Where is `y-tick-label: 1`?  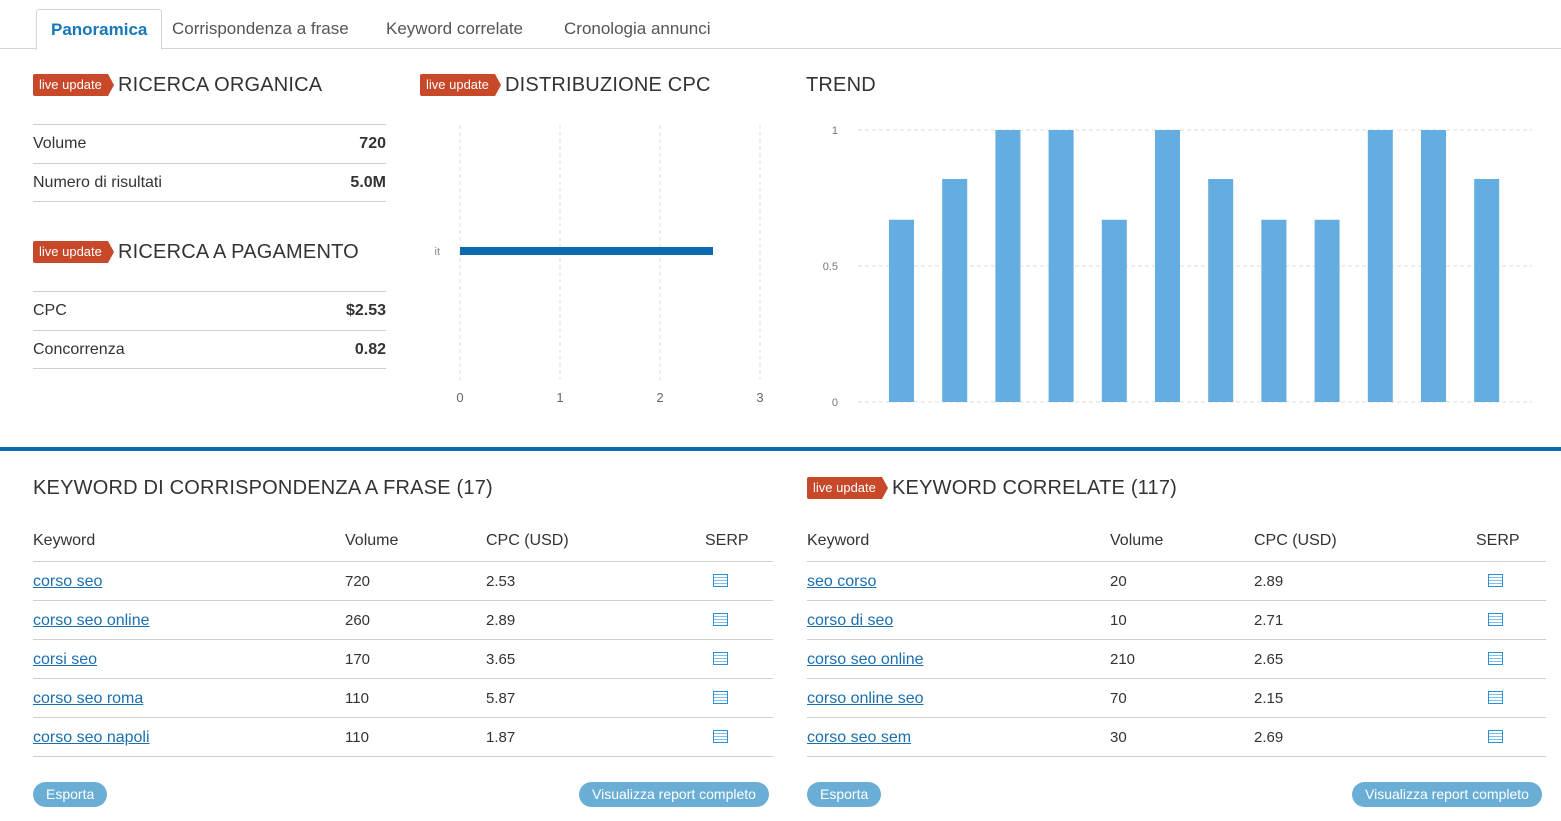
y-tick-label: 1 is located at coordinates (835, 131).